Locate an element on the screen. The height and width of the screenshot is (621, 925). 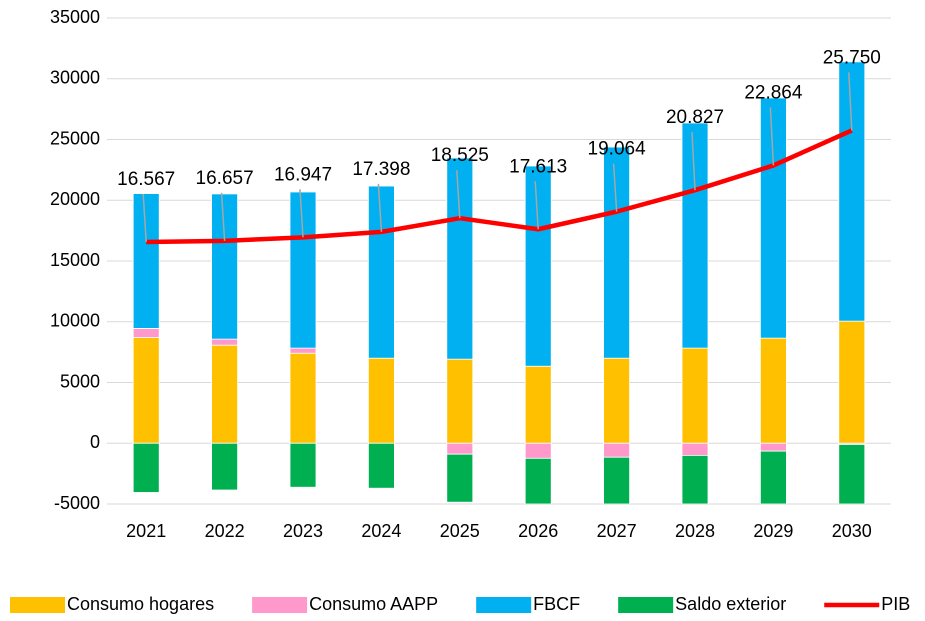
x-tick-label: 2026 is located at coordinates (538, 531).